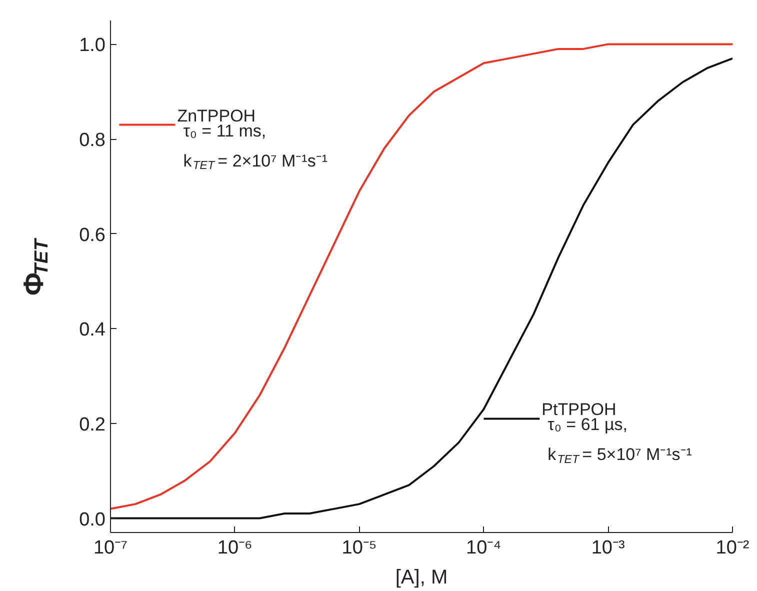  I want to click on x-tick-label: 10⁻⁵, so click(359, 548).